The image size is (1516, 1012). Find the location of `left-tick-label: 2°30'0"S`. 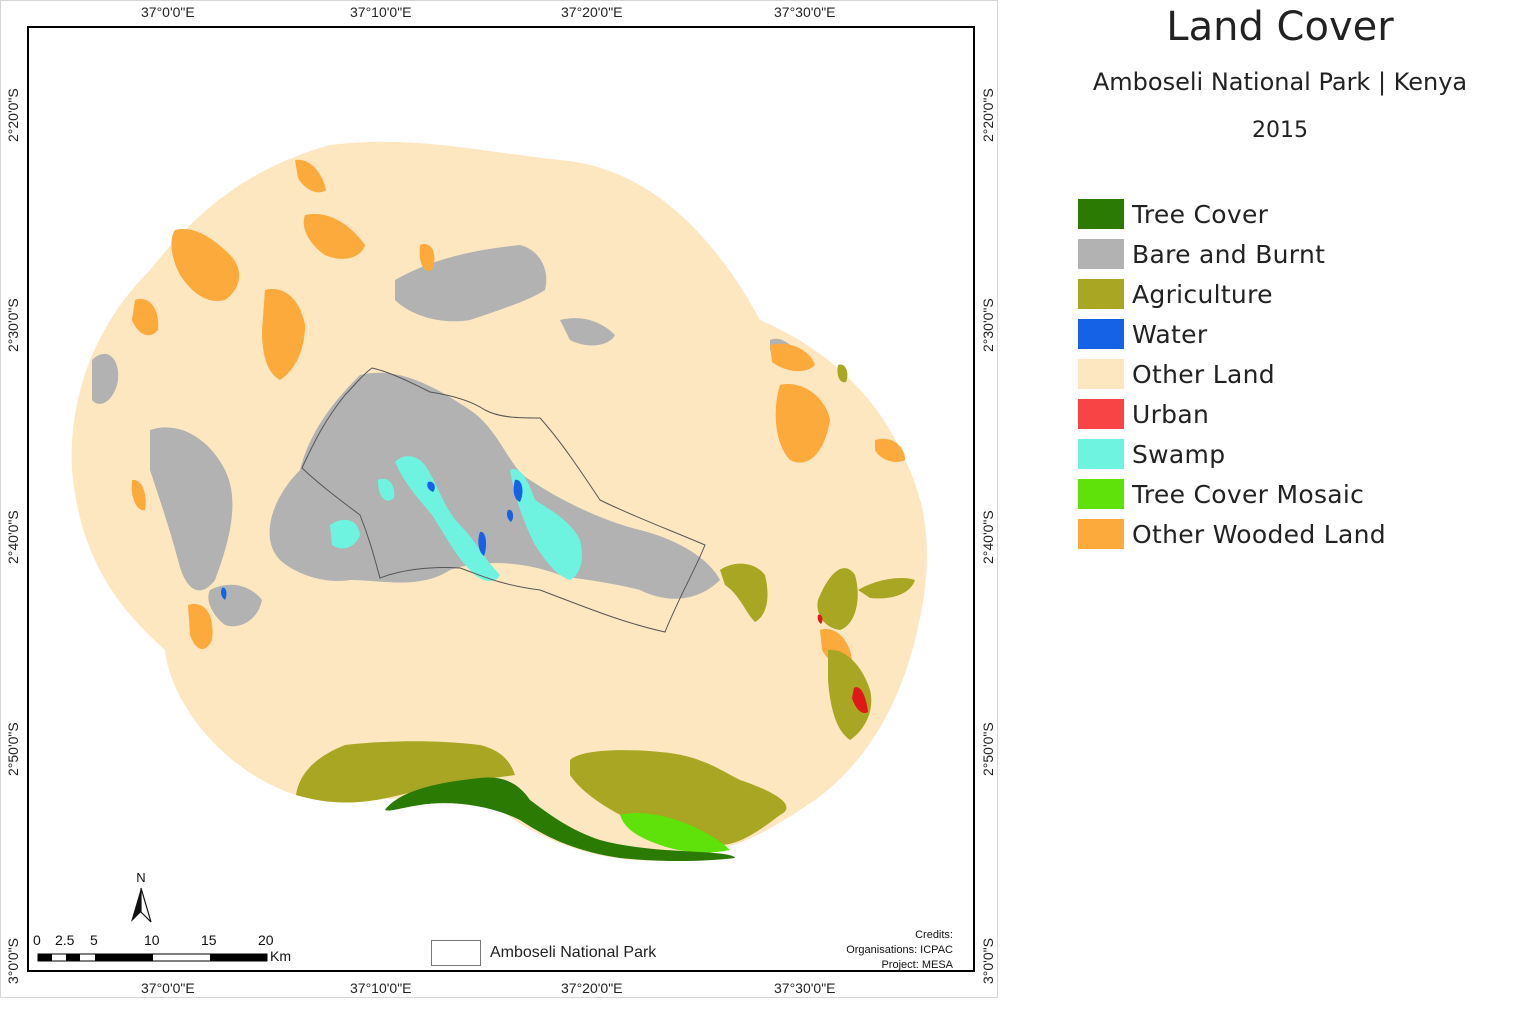

left-tick-label: 2°30'0"S is located at coordinates (13, 325).